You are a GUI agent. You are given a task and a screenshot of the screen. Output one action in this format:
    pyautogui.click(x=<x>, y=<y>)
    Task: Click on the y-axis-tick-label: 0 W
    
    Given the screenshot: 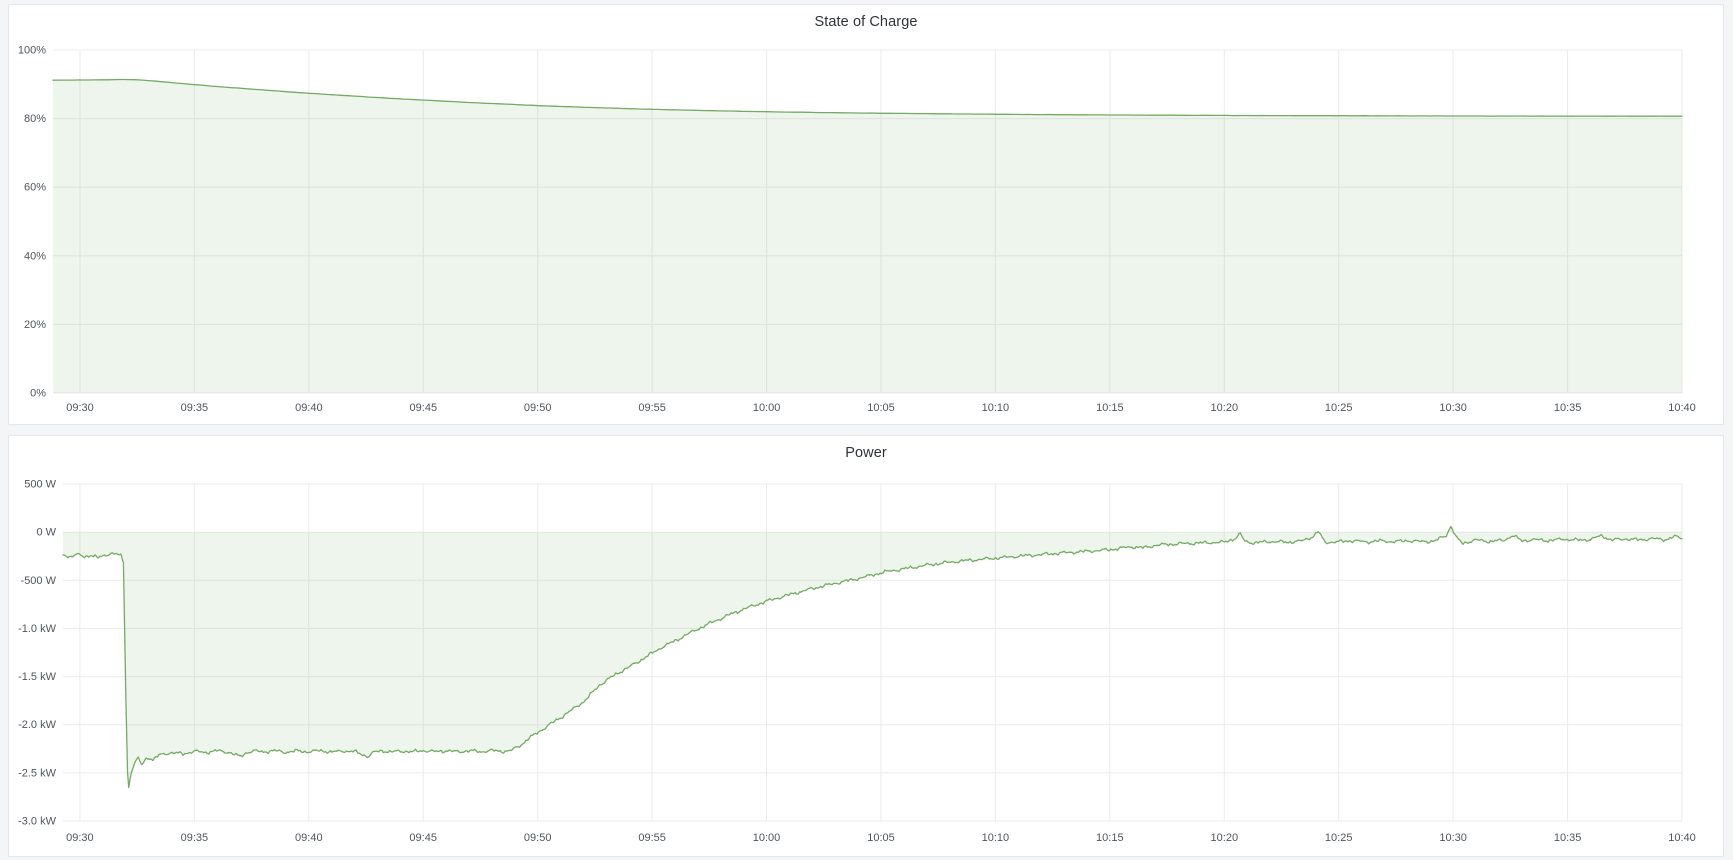 What is the action you would take?
    pyautogui.click(x=46, y=533)
    